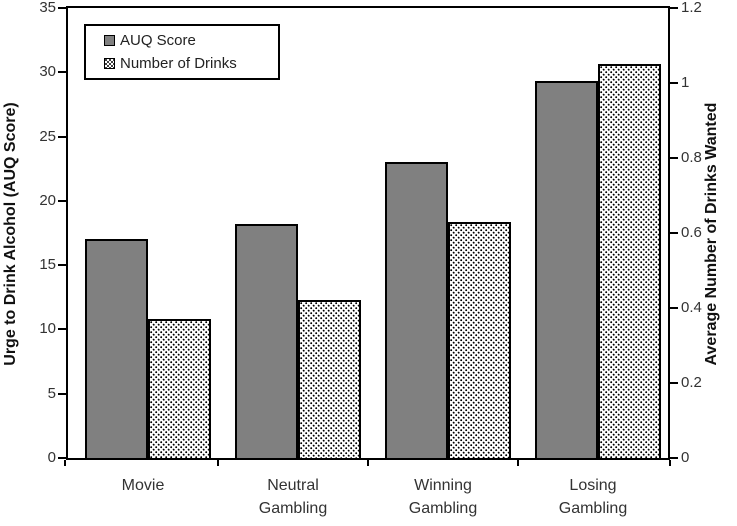 The height and width of the screenshot is (526, 737). What do you see at coordinates (685, 457) in the screenshot?
I see `right-axis-tick-label: 0` at bounding box center [685, 457].